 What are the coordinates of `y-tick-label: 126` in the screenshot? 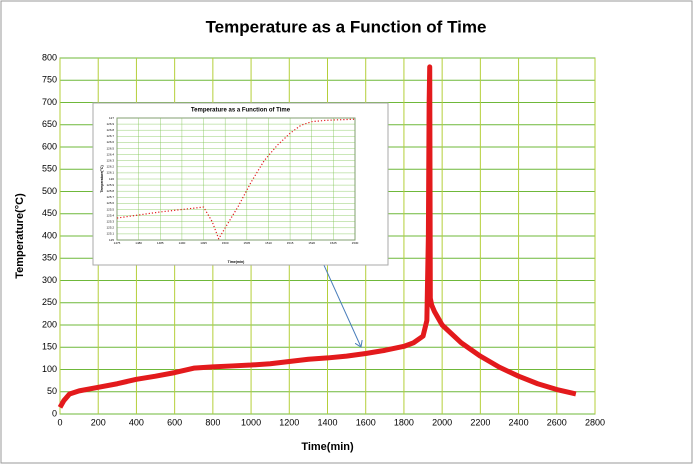 It's located at (111, 179).